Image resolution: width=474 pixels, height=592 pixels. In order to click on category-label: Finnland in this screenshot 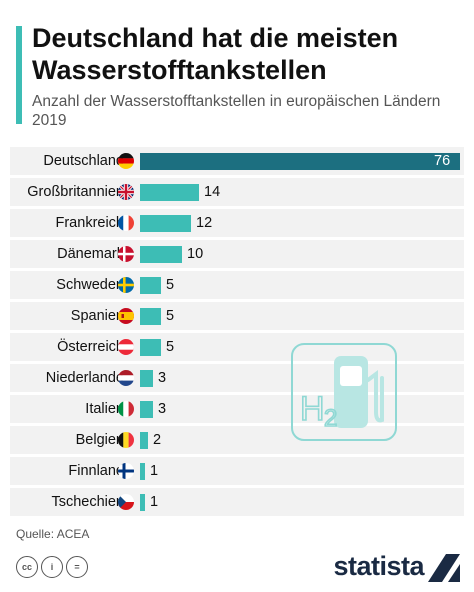, I will do `click(96, 471)`.